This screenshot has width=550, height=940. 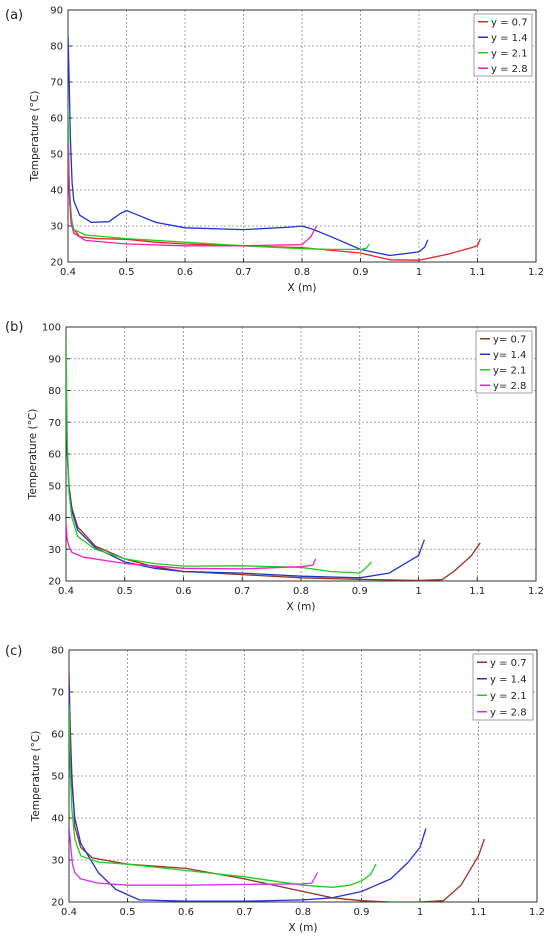 What do you see at coordinates (51, 328) in the screenshot?
I see `y-tick-label: 100` at bounding box center [51, 328].